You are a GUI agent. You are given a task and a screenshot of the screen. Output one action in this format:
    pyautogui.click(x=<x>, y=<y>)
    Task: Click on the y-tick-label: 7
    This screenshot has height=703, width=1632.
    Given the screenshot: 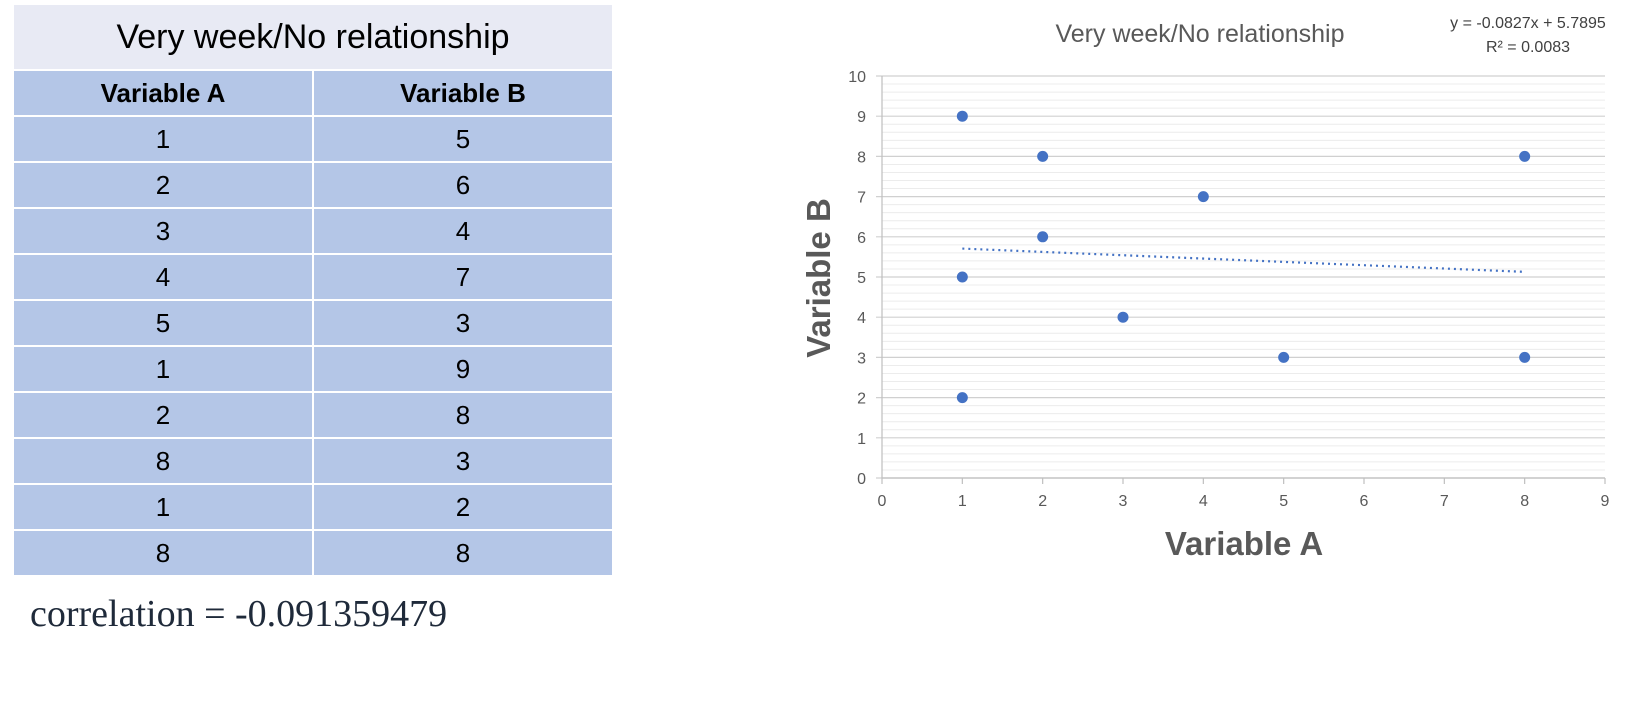 What is the action you would take?
    pyautogui.click(x=861, y=198)
    